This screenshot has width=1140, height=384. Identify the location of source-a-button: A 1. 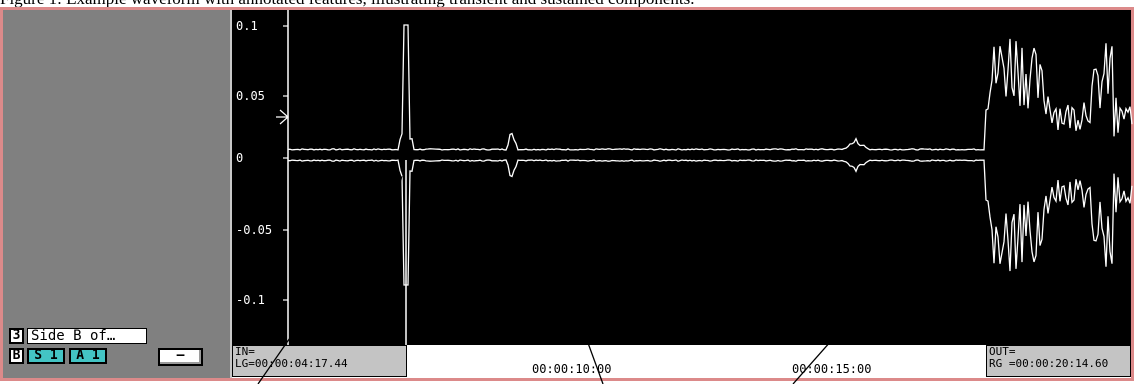
(88, 356).